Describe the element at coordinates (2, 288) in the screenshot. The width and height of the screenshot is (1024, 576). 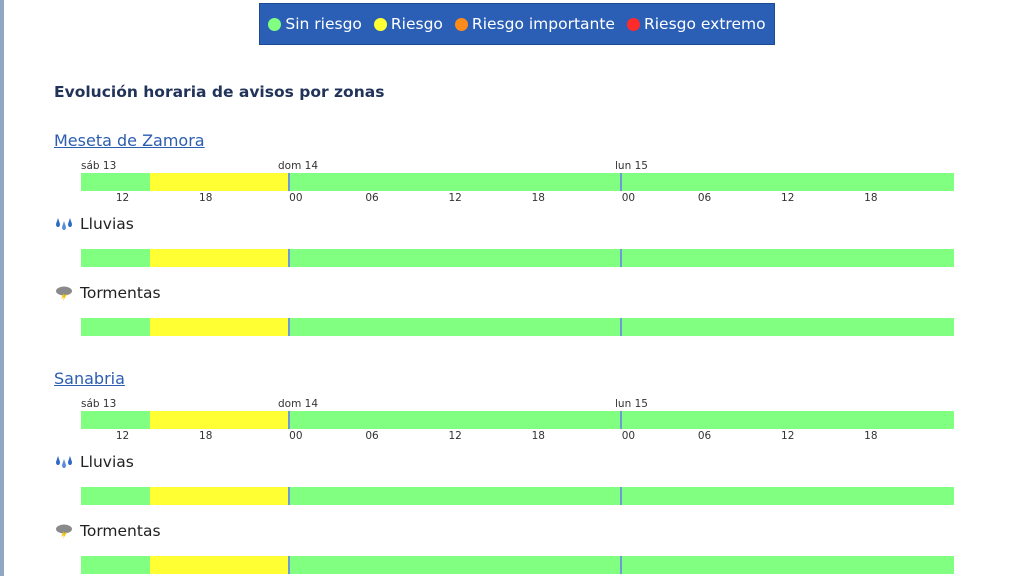
I see `page-left-border` at that location.